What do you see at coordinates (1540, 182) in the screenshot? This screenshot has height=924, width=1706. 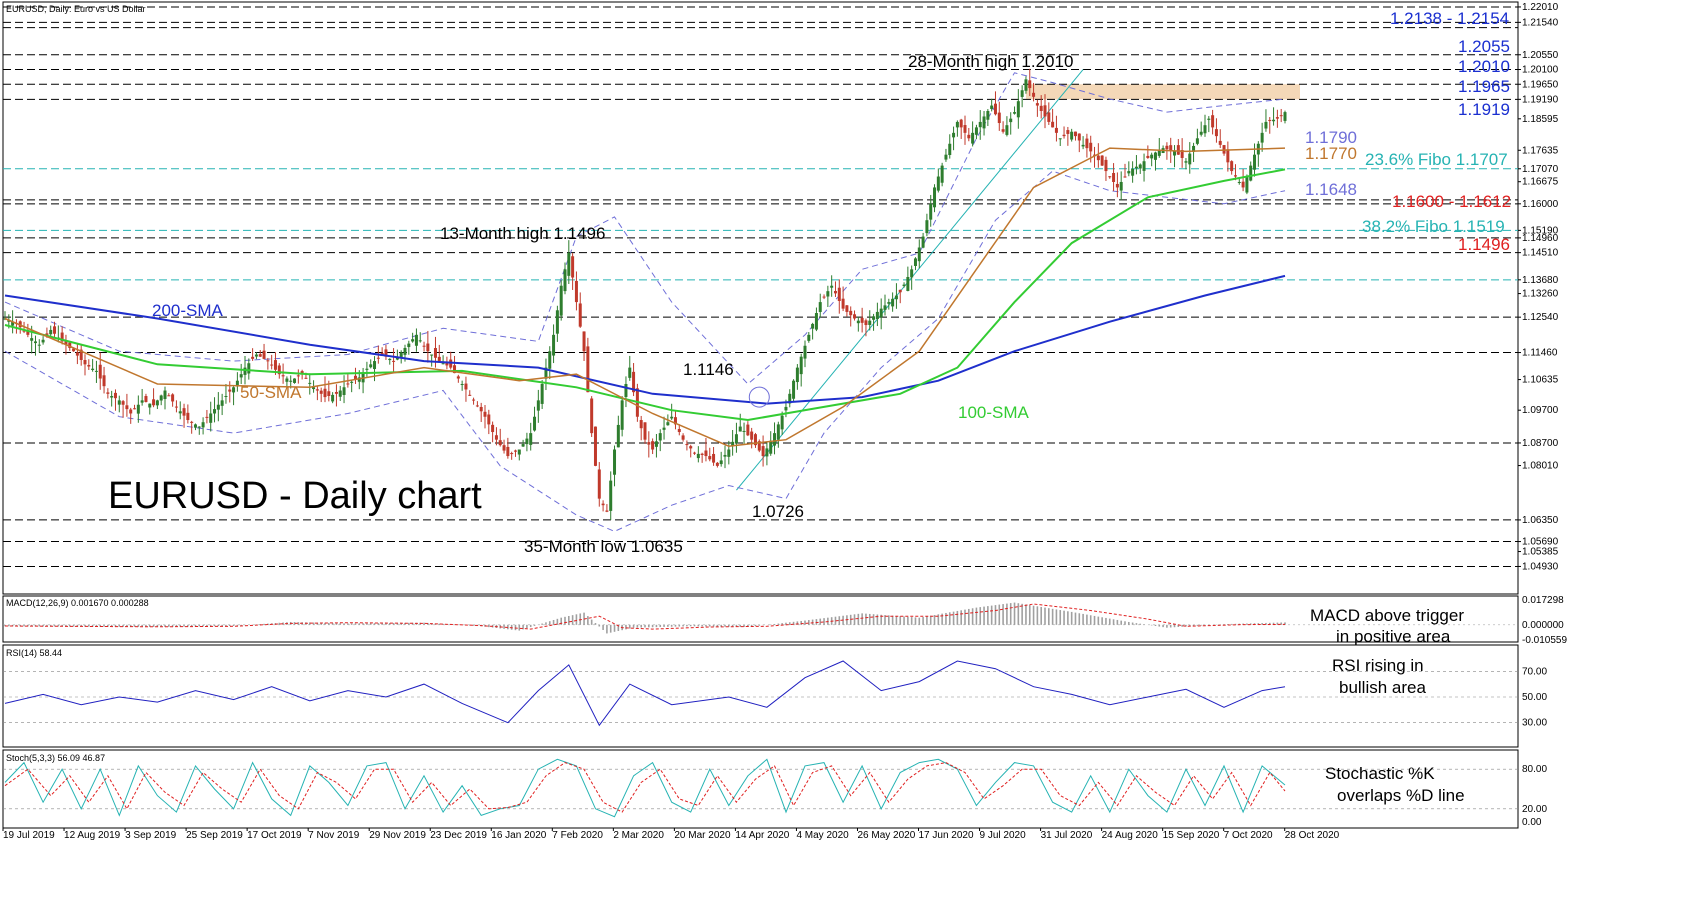 I see `y-axis-tick: 1.16675` at bounding box center [1540, 182].